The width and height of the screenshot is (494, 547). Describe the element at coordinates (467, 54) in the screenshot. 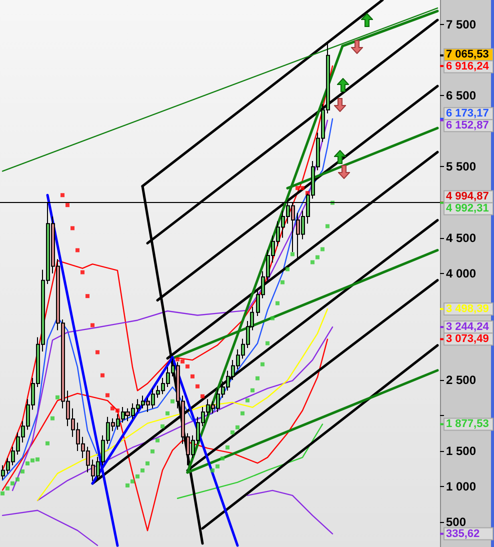

I see `y2-tick-label: 7 065,53` at that location.